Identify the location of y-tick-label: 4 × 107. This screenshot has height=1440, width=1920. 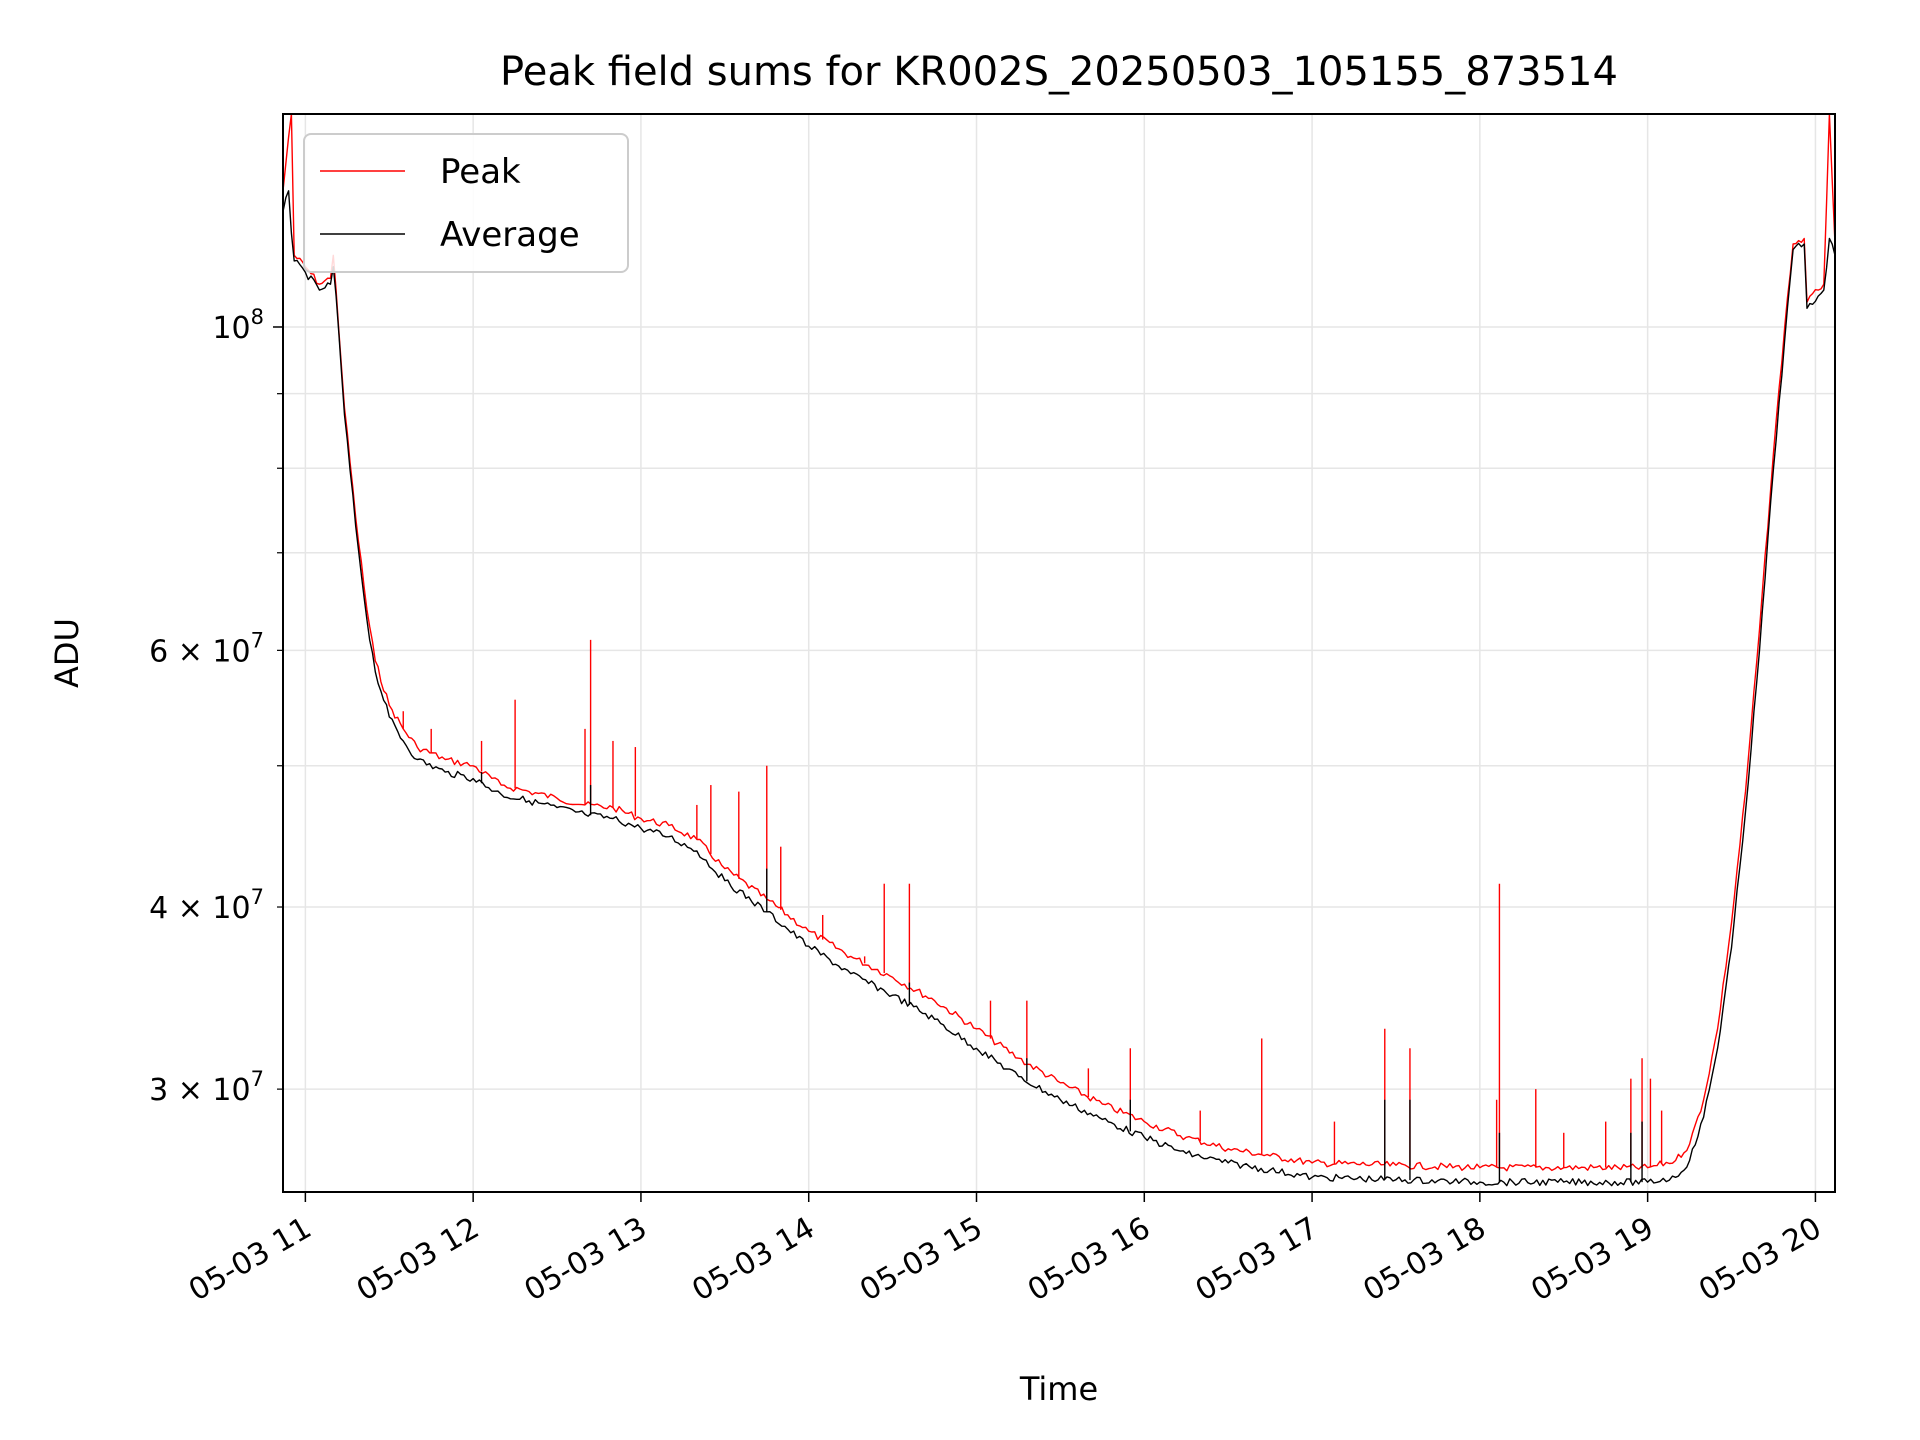
(206, 905).